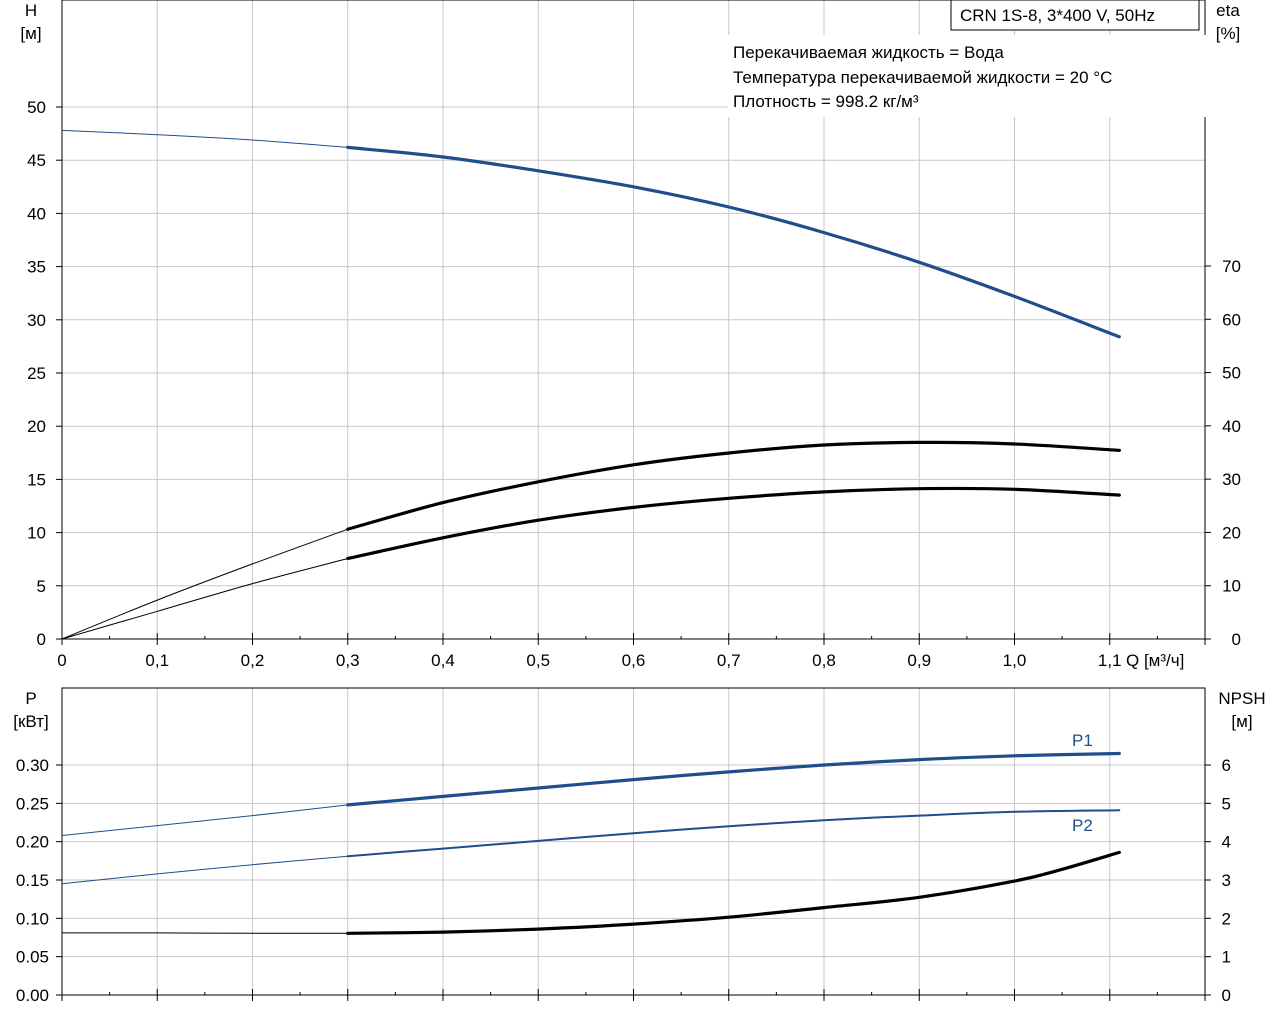 Image resolution: width=1280 pixels, height=1024 pixels. I want to click on series-eta_upper-extrapolated, so click(204, 584).